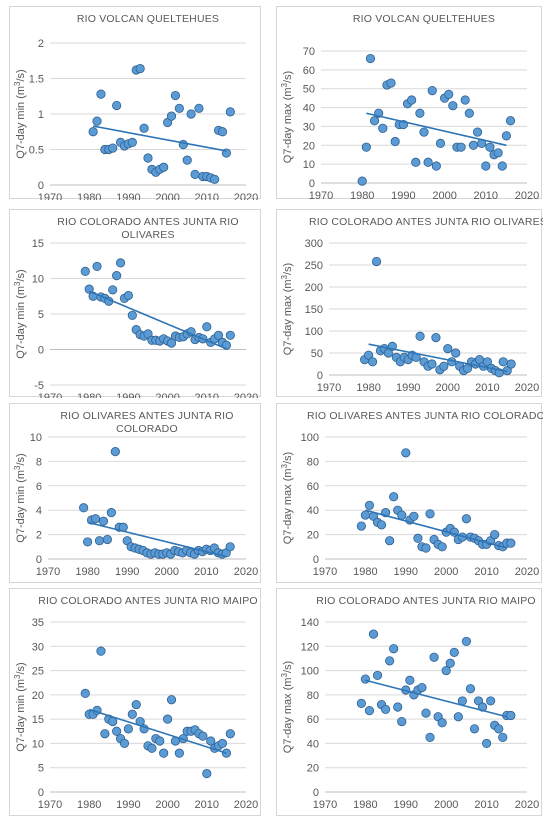 This screenshot has height=823, width=550. What do you see at coordinates (39, 536) in the screenshot?
I see `y-tick-label: 2` at bounding box center [39, 536].